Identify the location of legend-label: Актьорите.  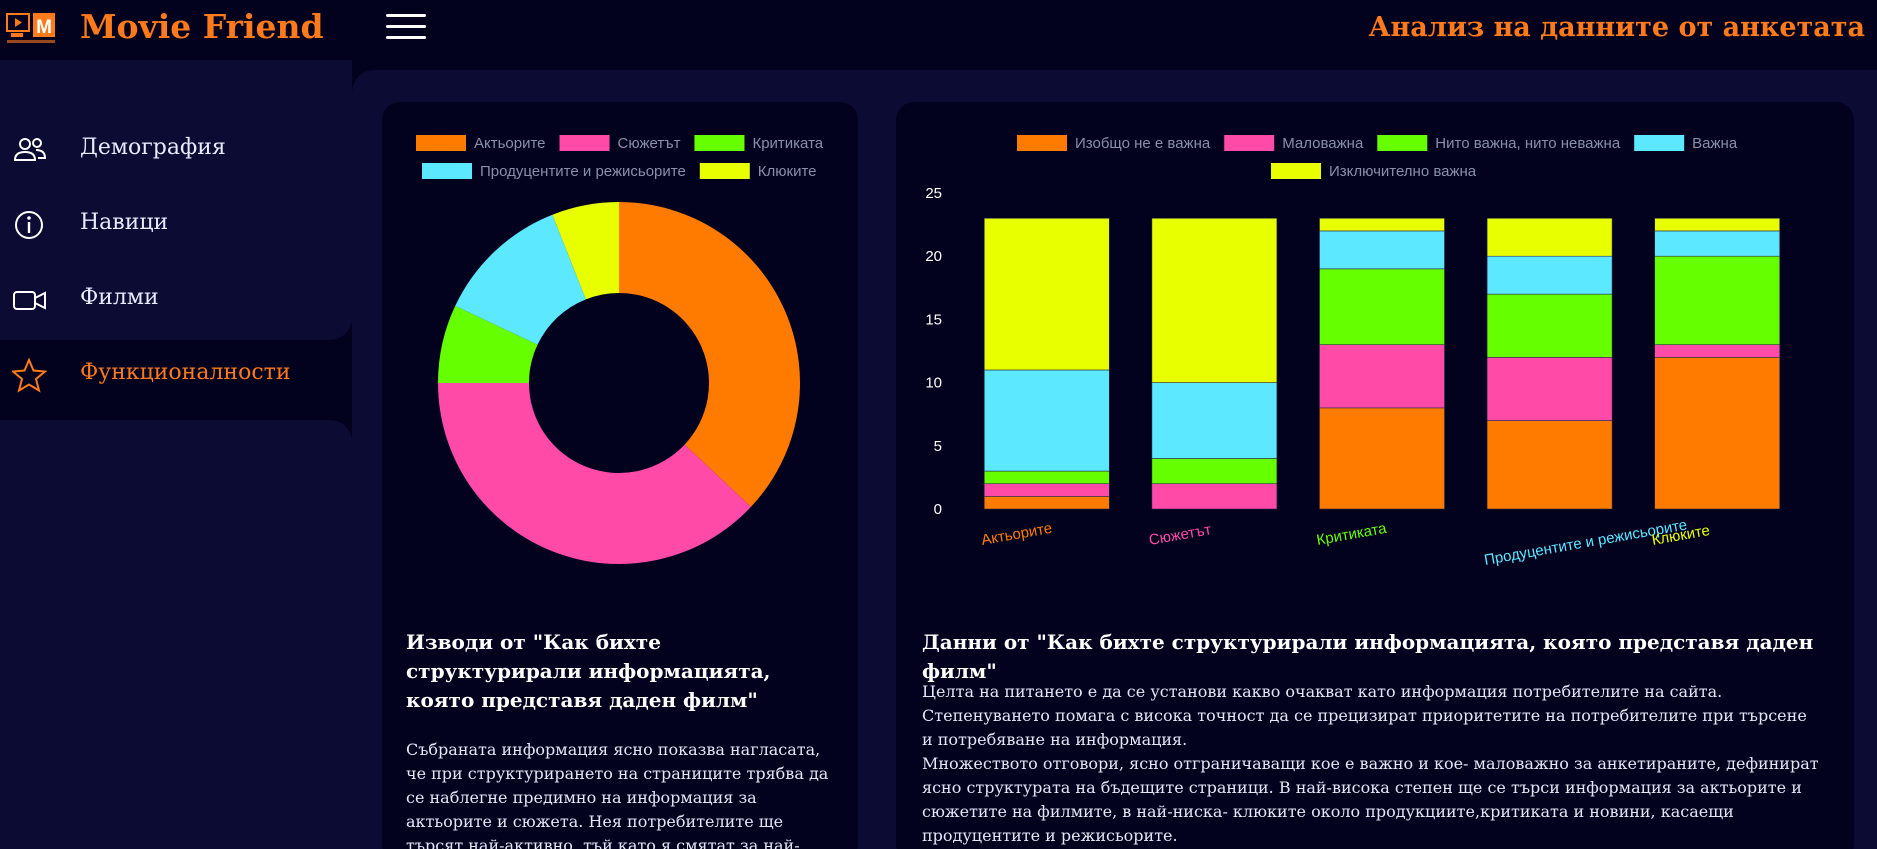
(510, 143).